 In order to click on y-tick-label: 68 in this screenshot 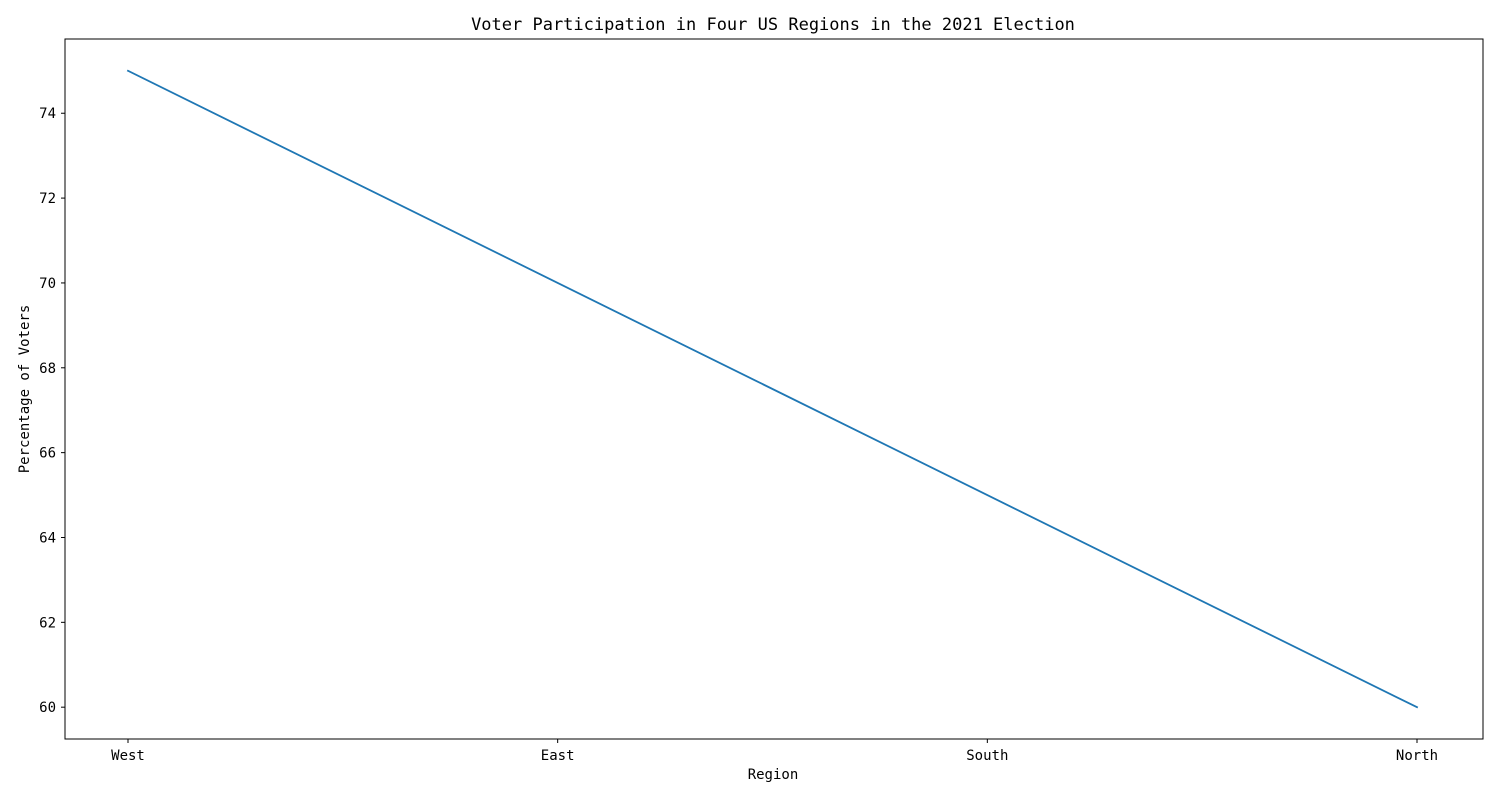, I will do `click(47, 369)`.